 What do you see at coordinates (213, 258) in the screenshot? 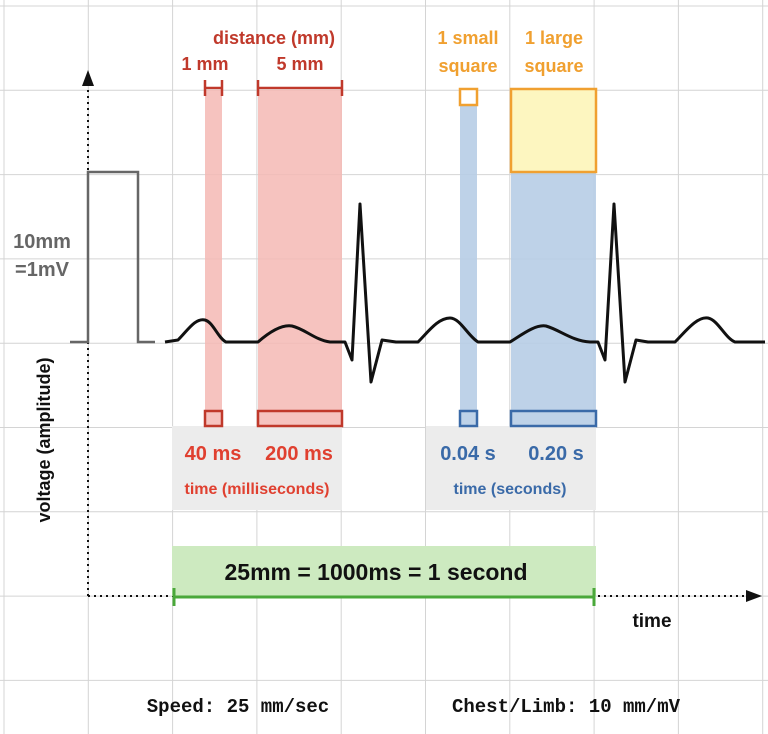
I see `one-mm-band` at bounding box center [213, 258].